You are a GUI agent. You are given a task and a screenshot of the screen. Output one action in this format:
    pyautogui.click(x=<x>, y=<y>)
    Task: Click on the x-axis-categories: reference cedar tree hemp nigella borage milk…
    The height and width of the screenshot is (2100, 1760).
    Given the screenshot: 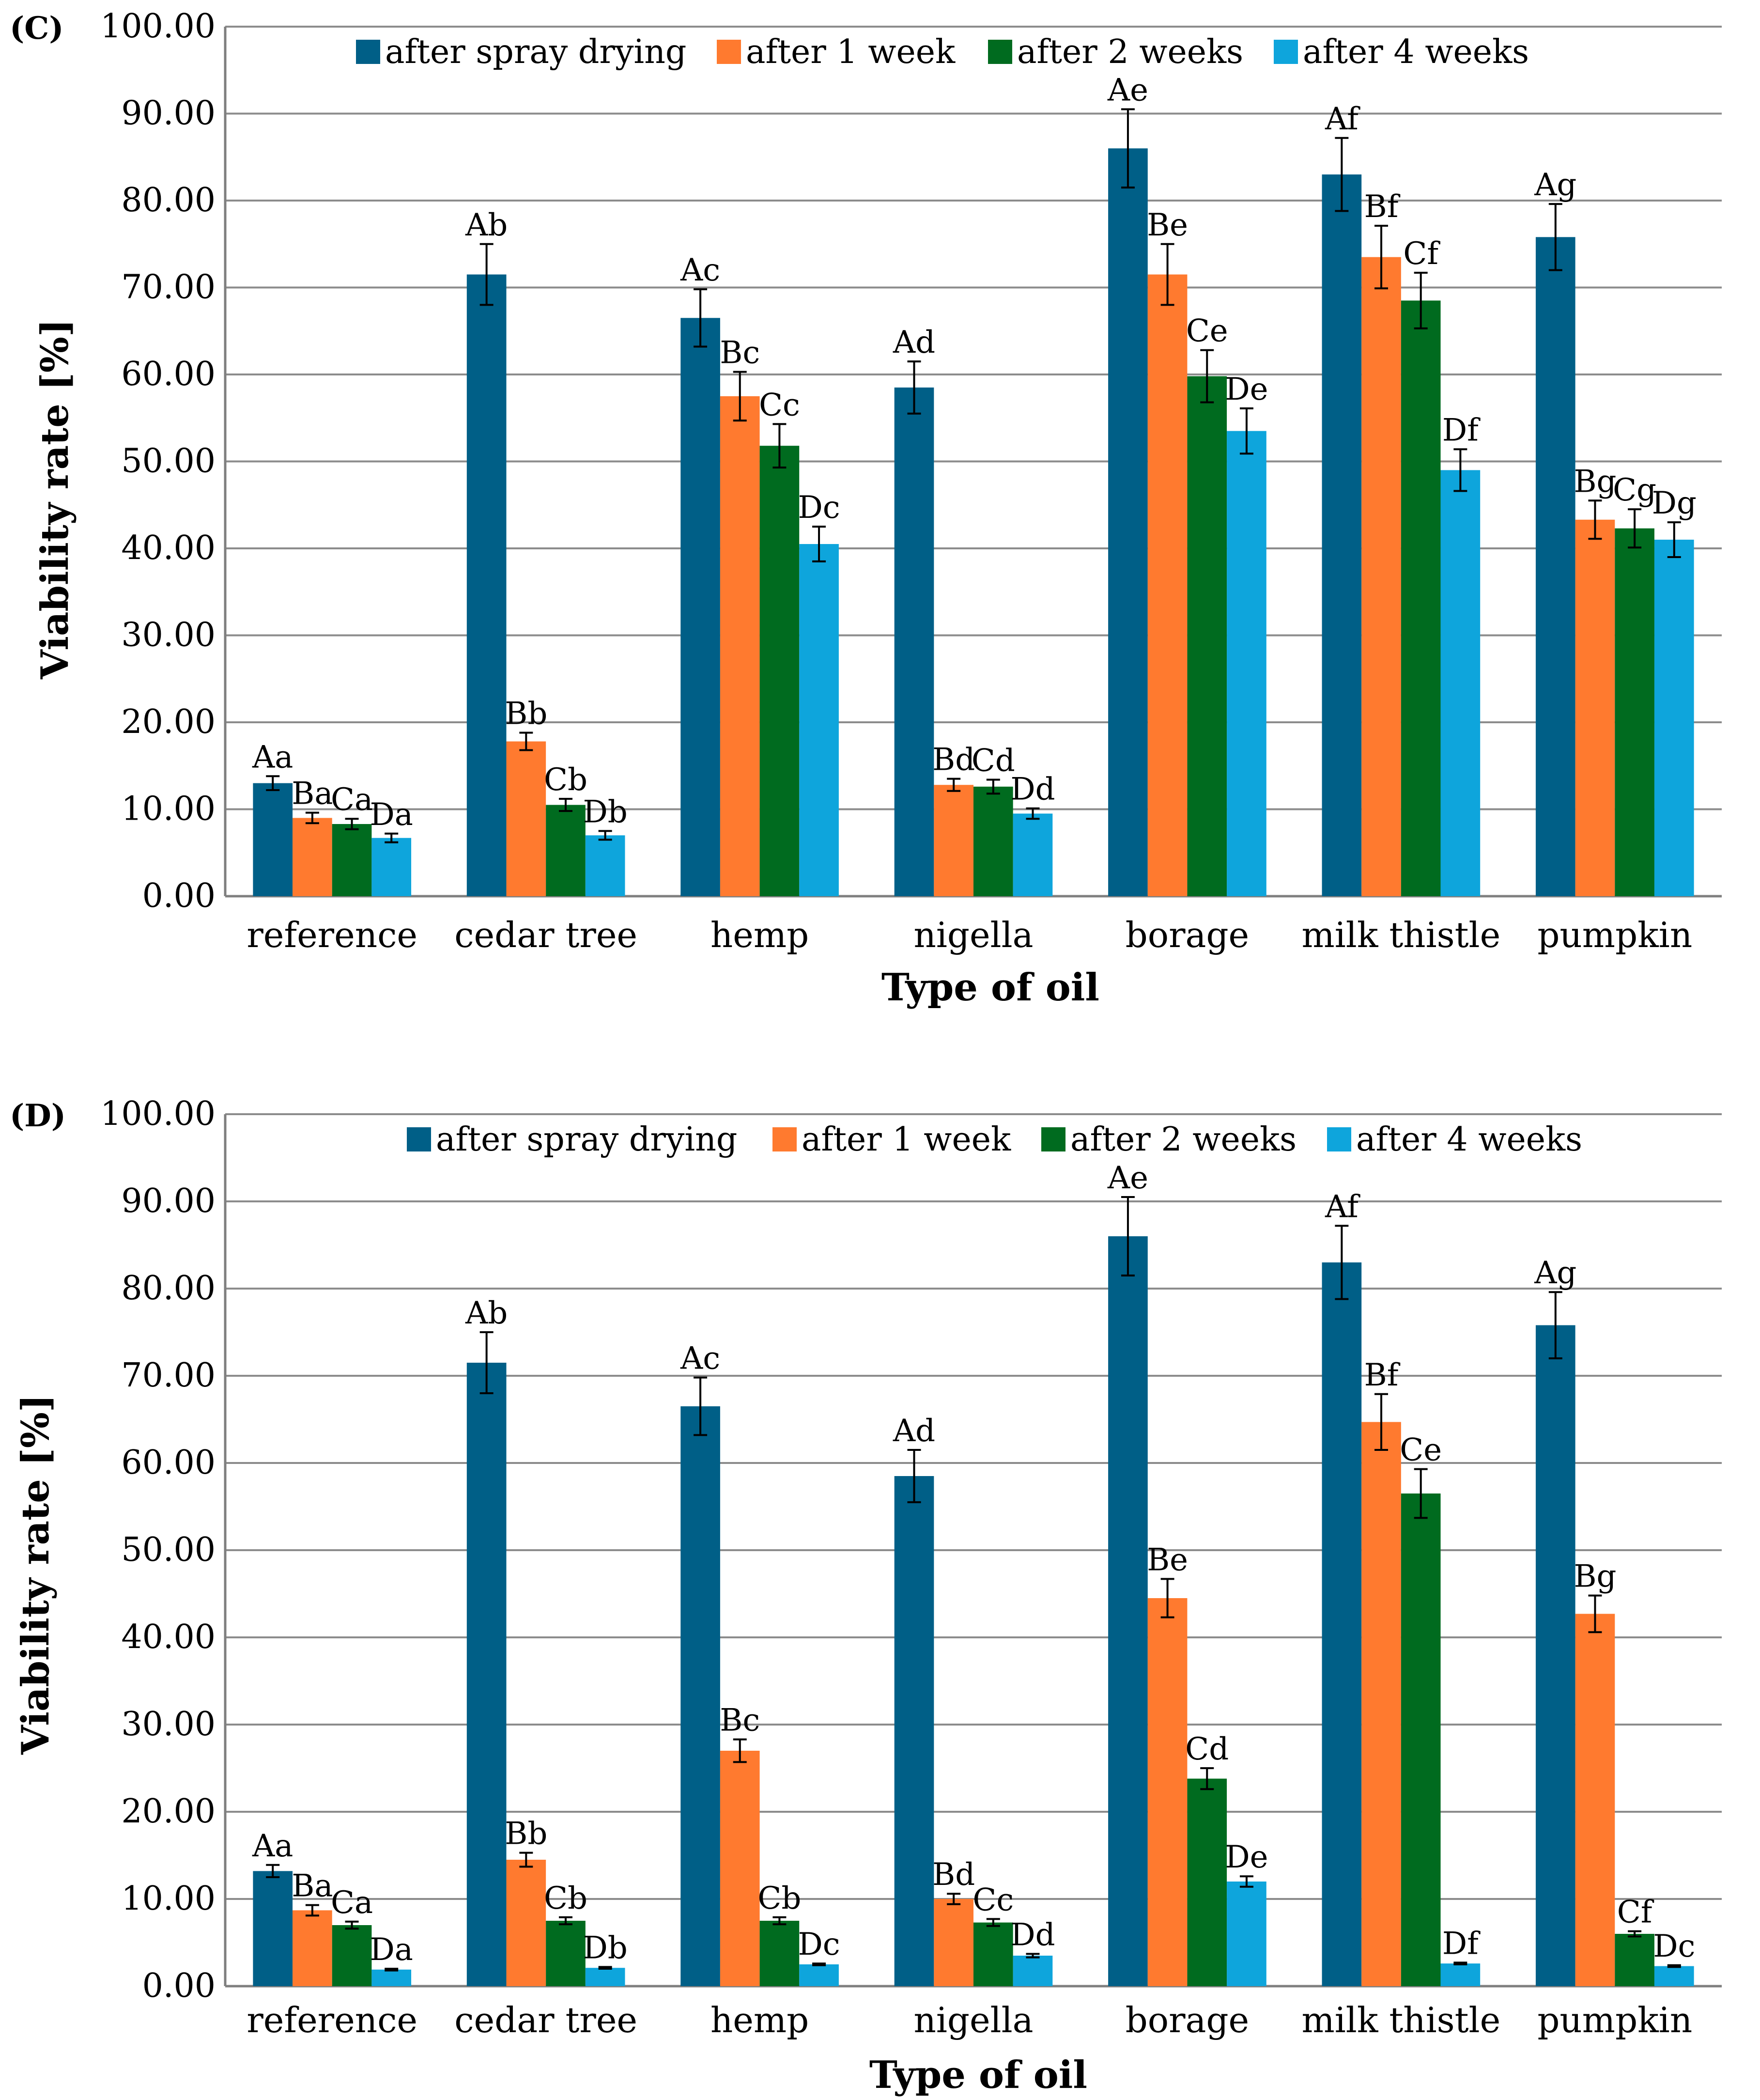 What is the action you would take?
    pyautogui.click(x=970, y=935)
    